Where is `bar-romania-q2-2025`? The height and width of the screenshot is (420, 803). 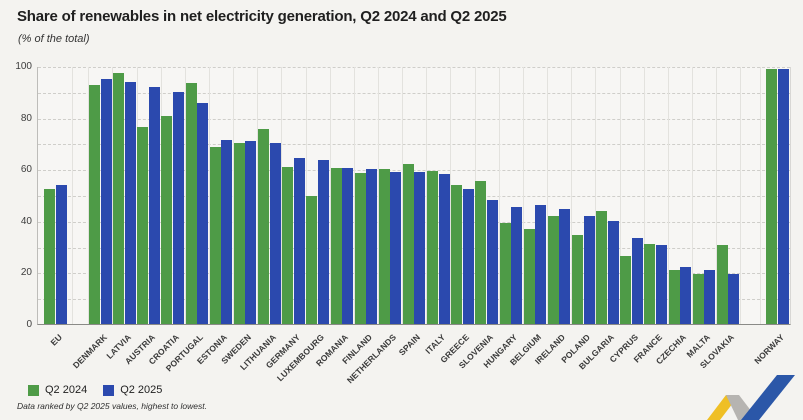
bar-romania-q2-2025 is located at coordinates (347, 245).